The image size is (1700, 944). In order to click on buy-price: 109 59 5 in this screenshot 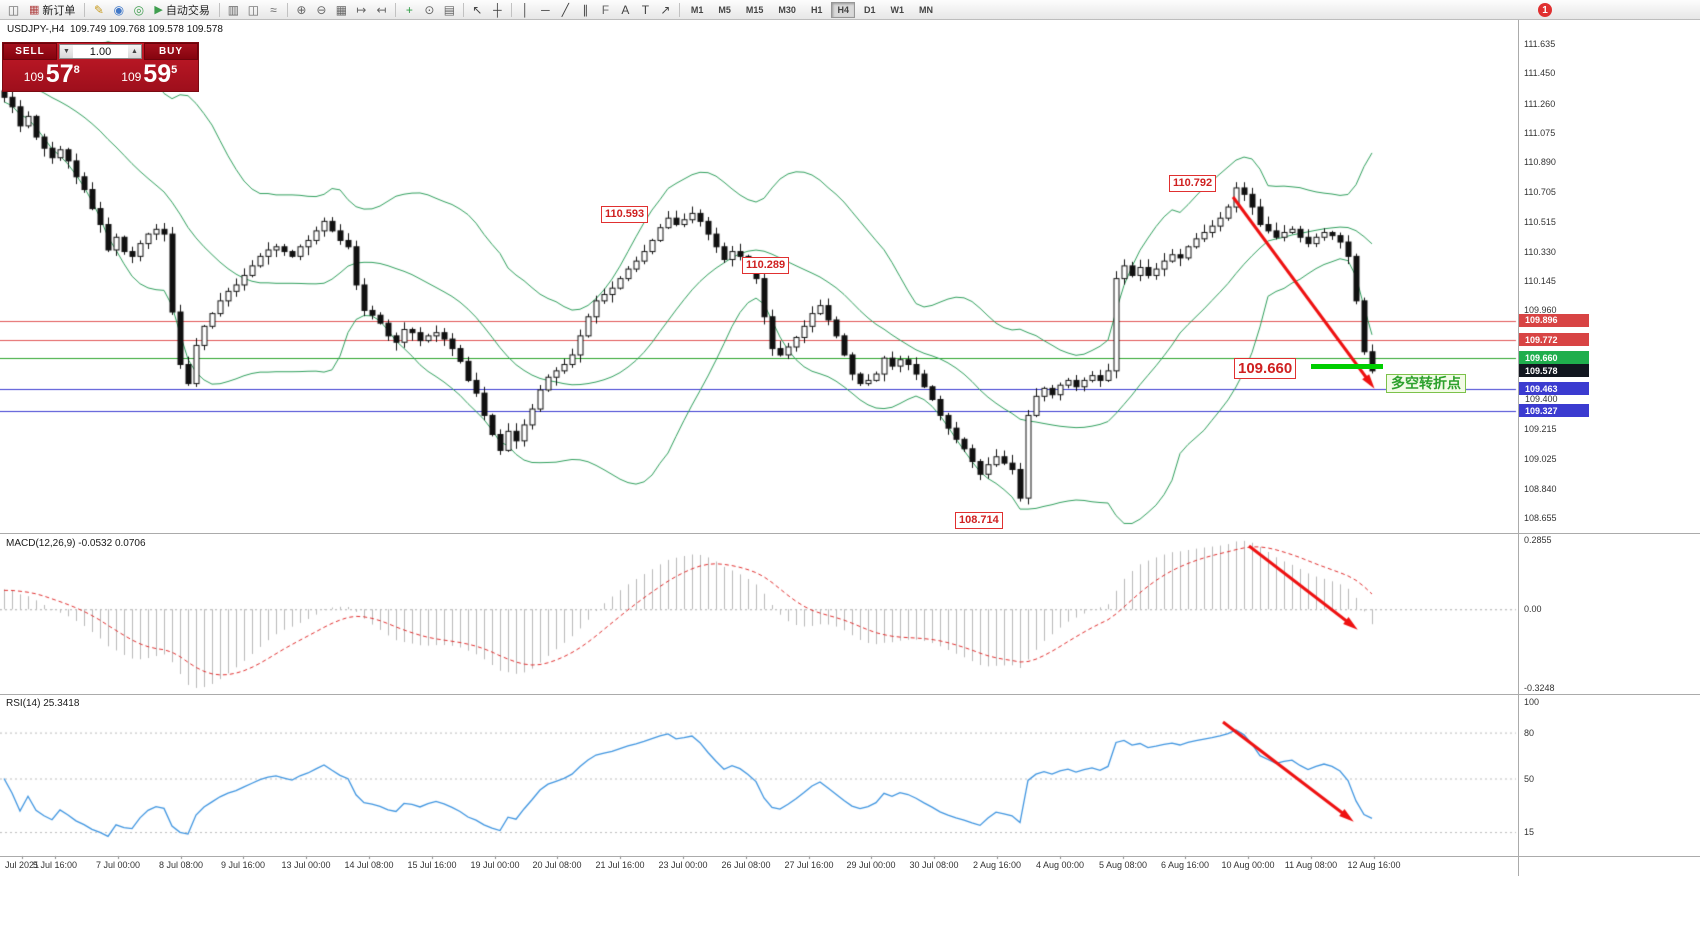, I will do `click(150, 75)`.